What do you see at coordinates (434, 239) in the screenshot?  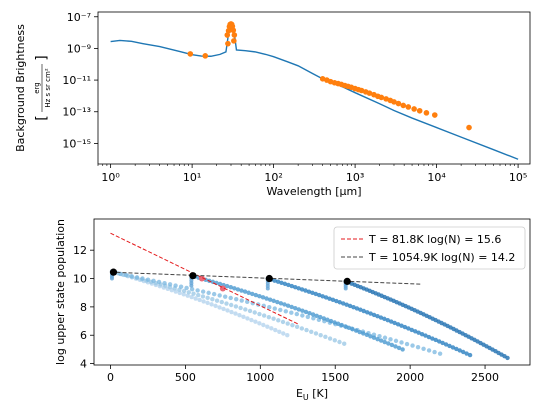 I see `legend-label-red: T = 81.8K log(N) = 15.6` at bounding box center [434, 239].